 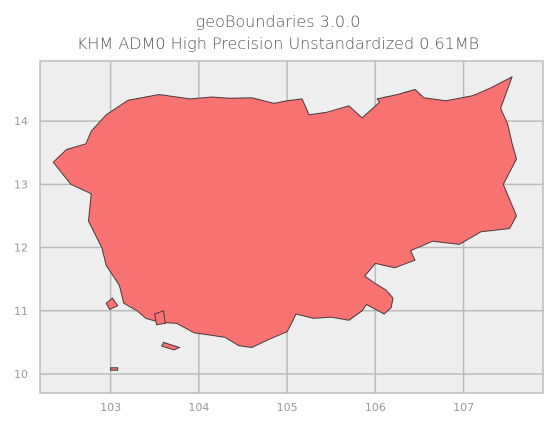 I want to click on x-tick-label: 104, so click(x=198, y=407).